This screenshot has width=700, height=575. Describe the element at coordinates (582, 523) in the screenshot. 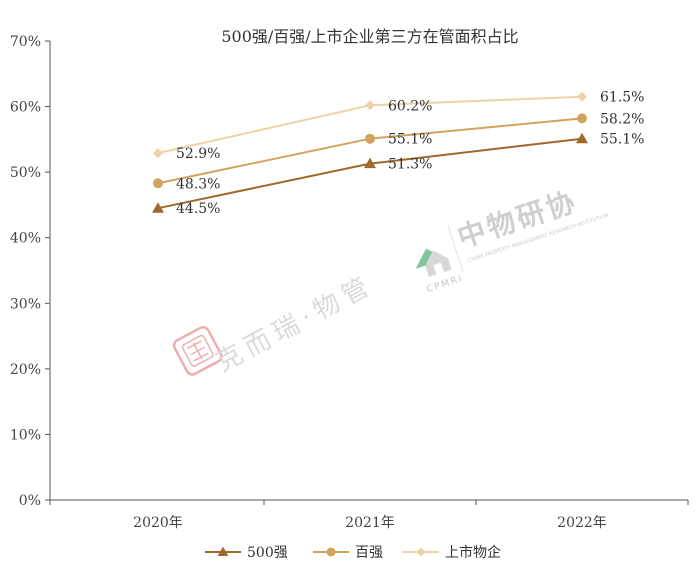

I see `x-tick-label: 2022年` at that location.